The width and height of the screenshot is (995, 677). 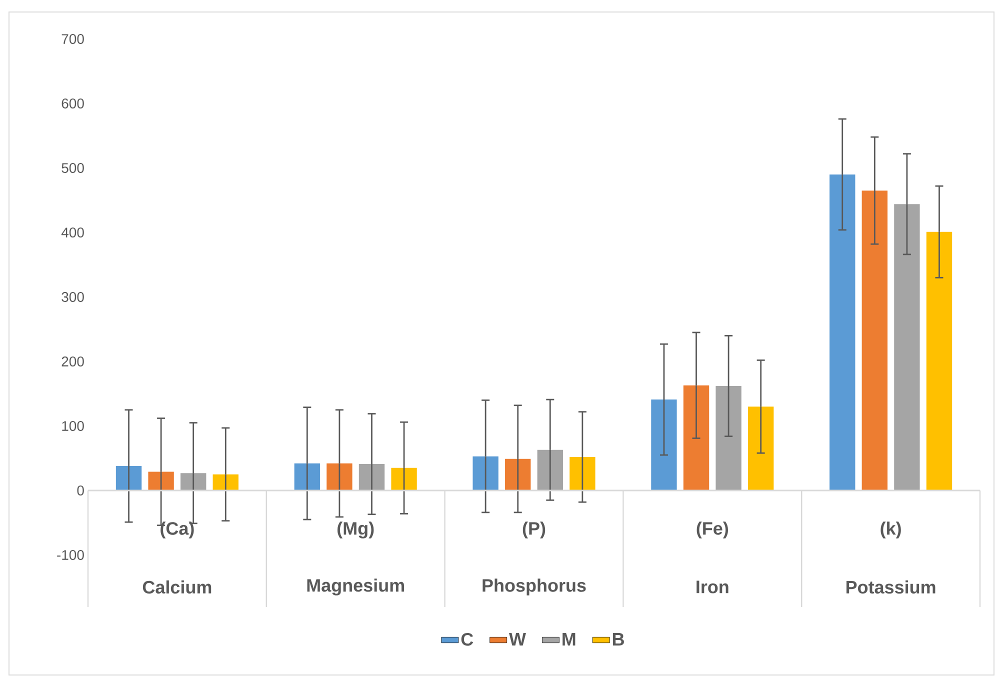 I want to click on legend-label: W, so click(x=517, y=639).